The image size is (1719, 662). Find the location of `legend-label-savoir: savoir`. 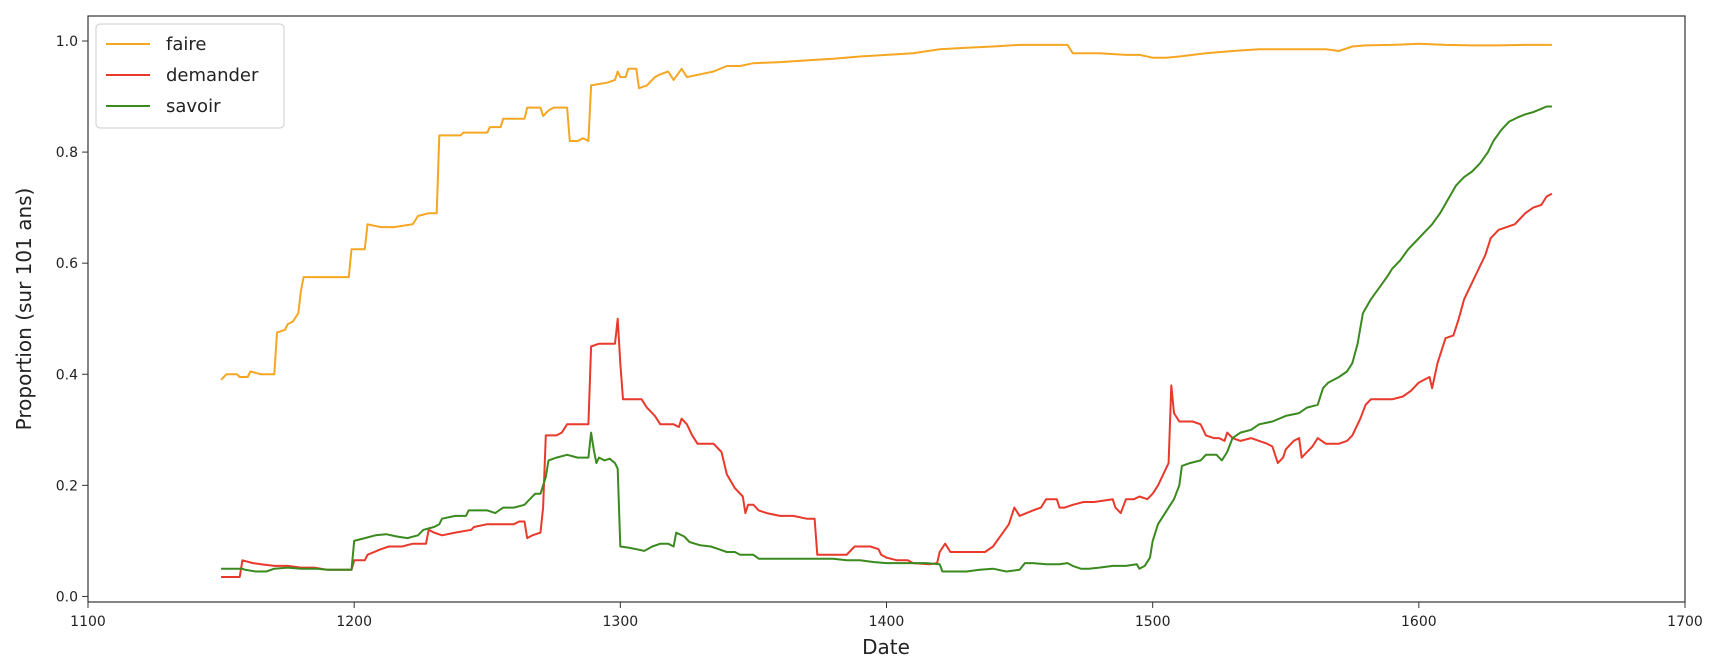

legend-label-savoir: savoir is located at coordinates (193, 106).